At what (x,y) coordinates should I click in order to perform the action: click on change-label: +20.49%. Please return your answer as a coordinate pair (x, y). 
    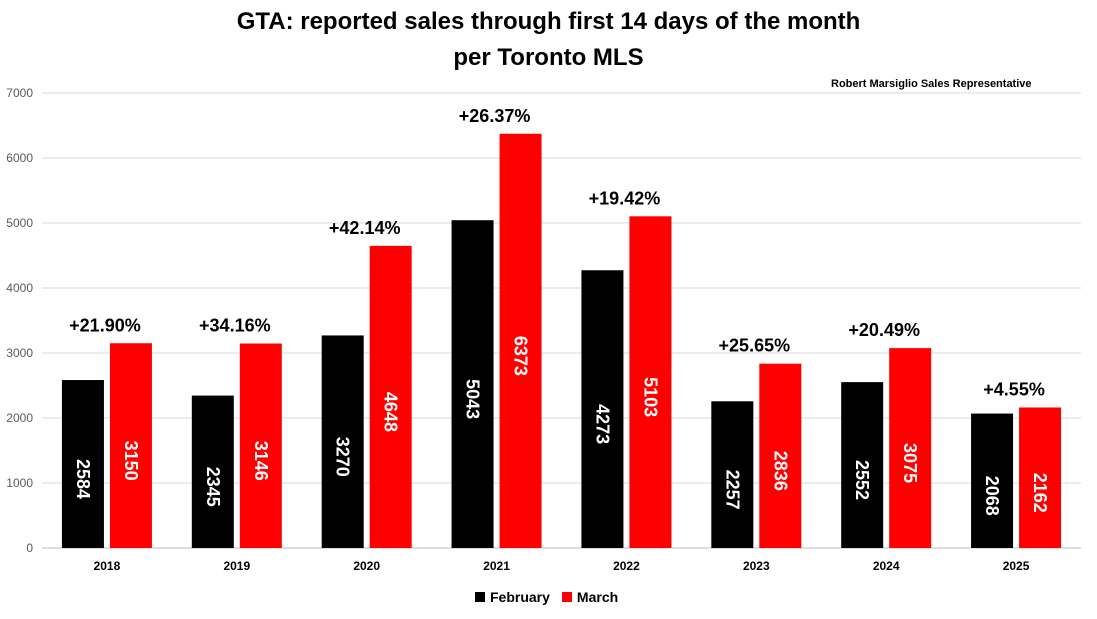
    Looking at the image, I should click on (884, 330).